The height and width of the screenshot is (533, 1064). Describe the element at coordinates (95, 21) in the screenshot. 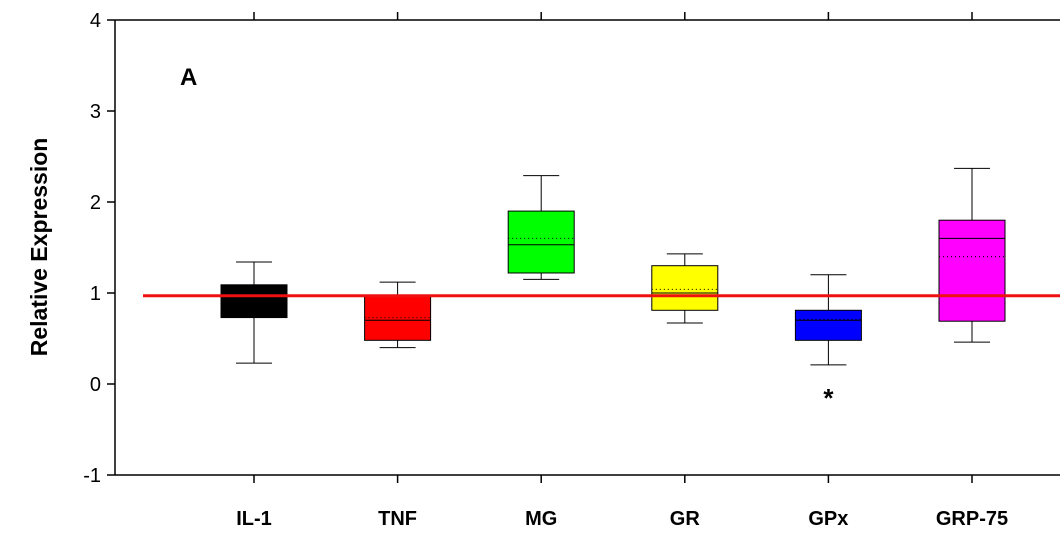

I see `y-tick-label: 4` at that location.